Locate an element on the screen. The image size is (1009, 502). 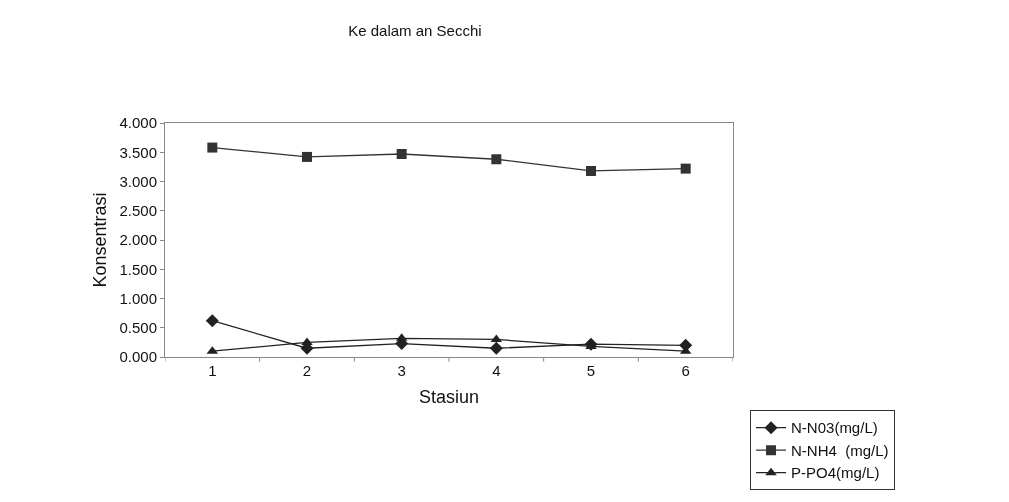
x-tick-label: 3 is located at coordinates (401, 370).